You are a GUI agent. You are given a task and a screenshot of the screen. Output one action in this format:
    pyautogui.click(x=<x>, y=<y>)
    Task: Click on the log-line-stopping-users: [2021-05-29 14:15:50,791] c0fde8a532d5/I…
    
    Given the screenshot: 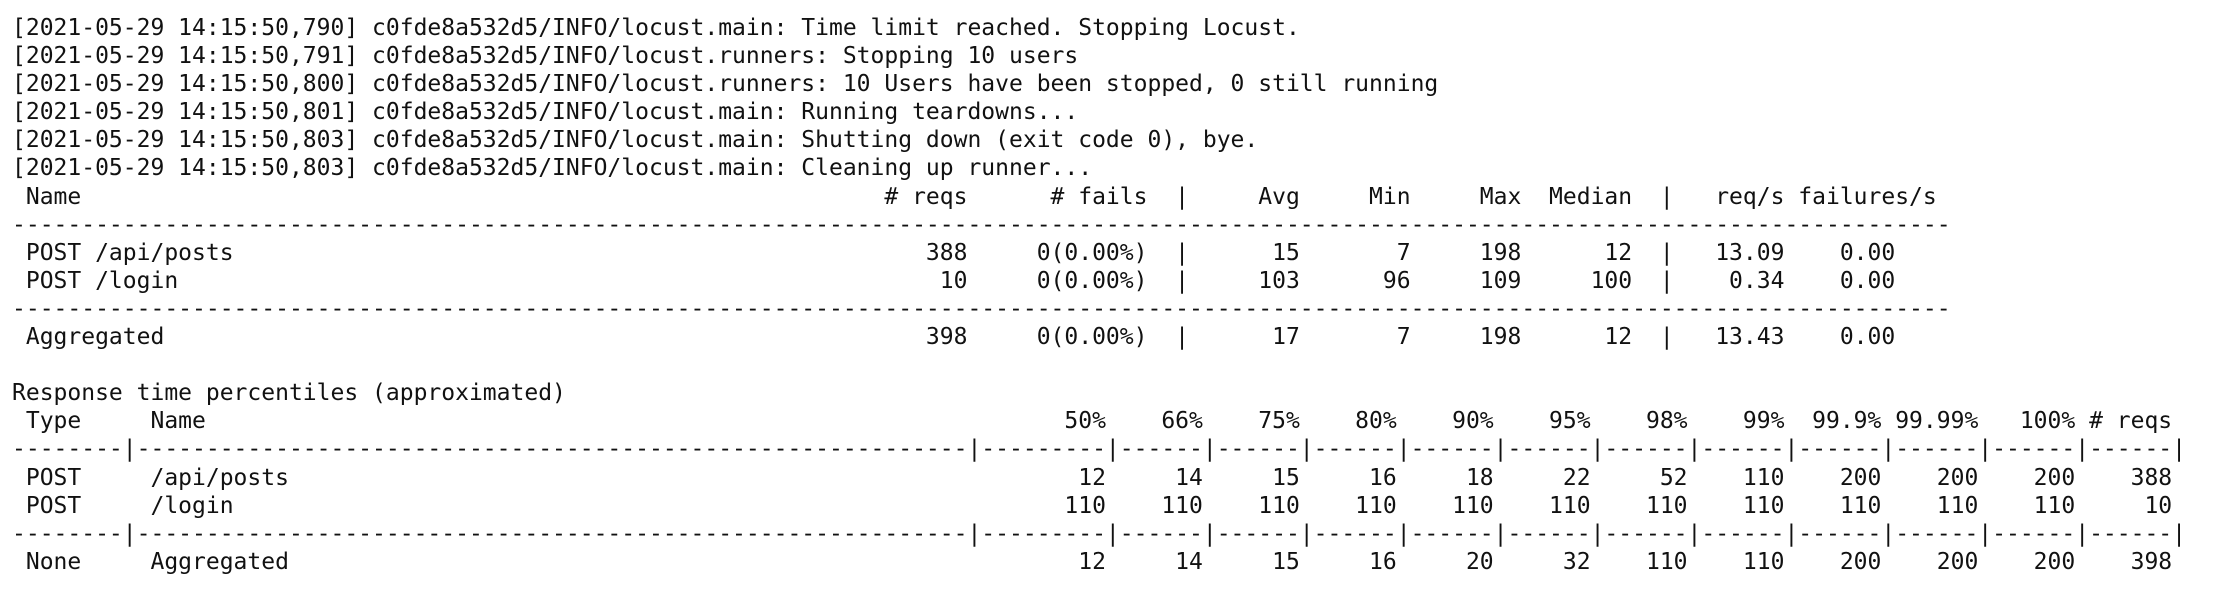 What is the action you would take?
    pyautogui.click(x=545, y=56)
    